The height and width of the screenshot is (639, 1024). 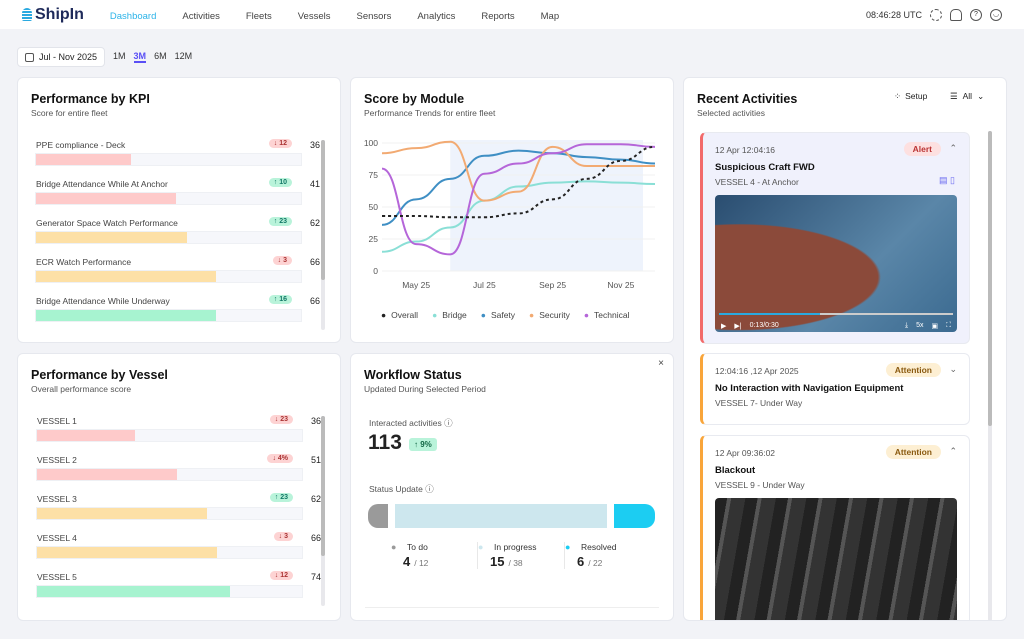 I want to click on video-player: ▶ ▶| 0:13/0:30 ⤓ 5x ▣ ⛶, so click(x=836, y=263).